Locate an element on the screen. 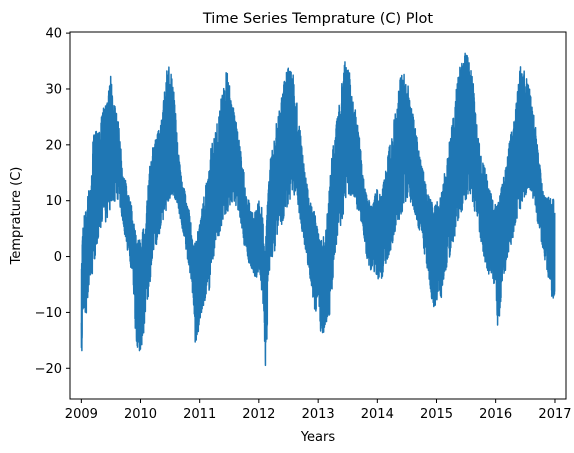 Image resolution: width=574 pixels, height=453 pixels. y-axis: −20 −10 0 10 20 30 40 is located at coordinates (52, 202).